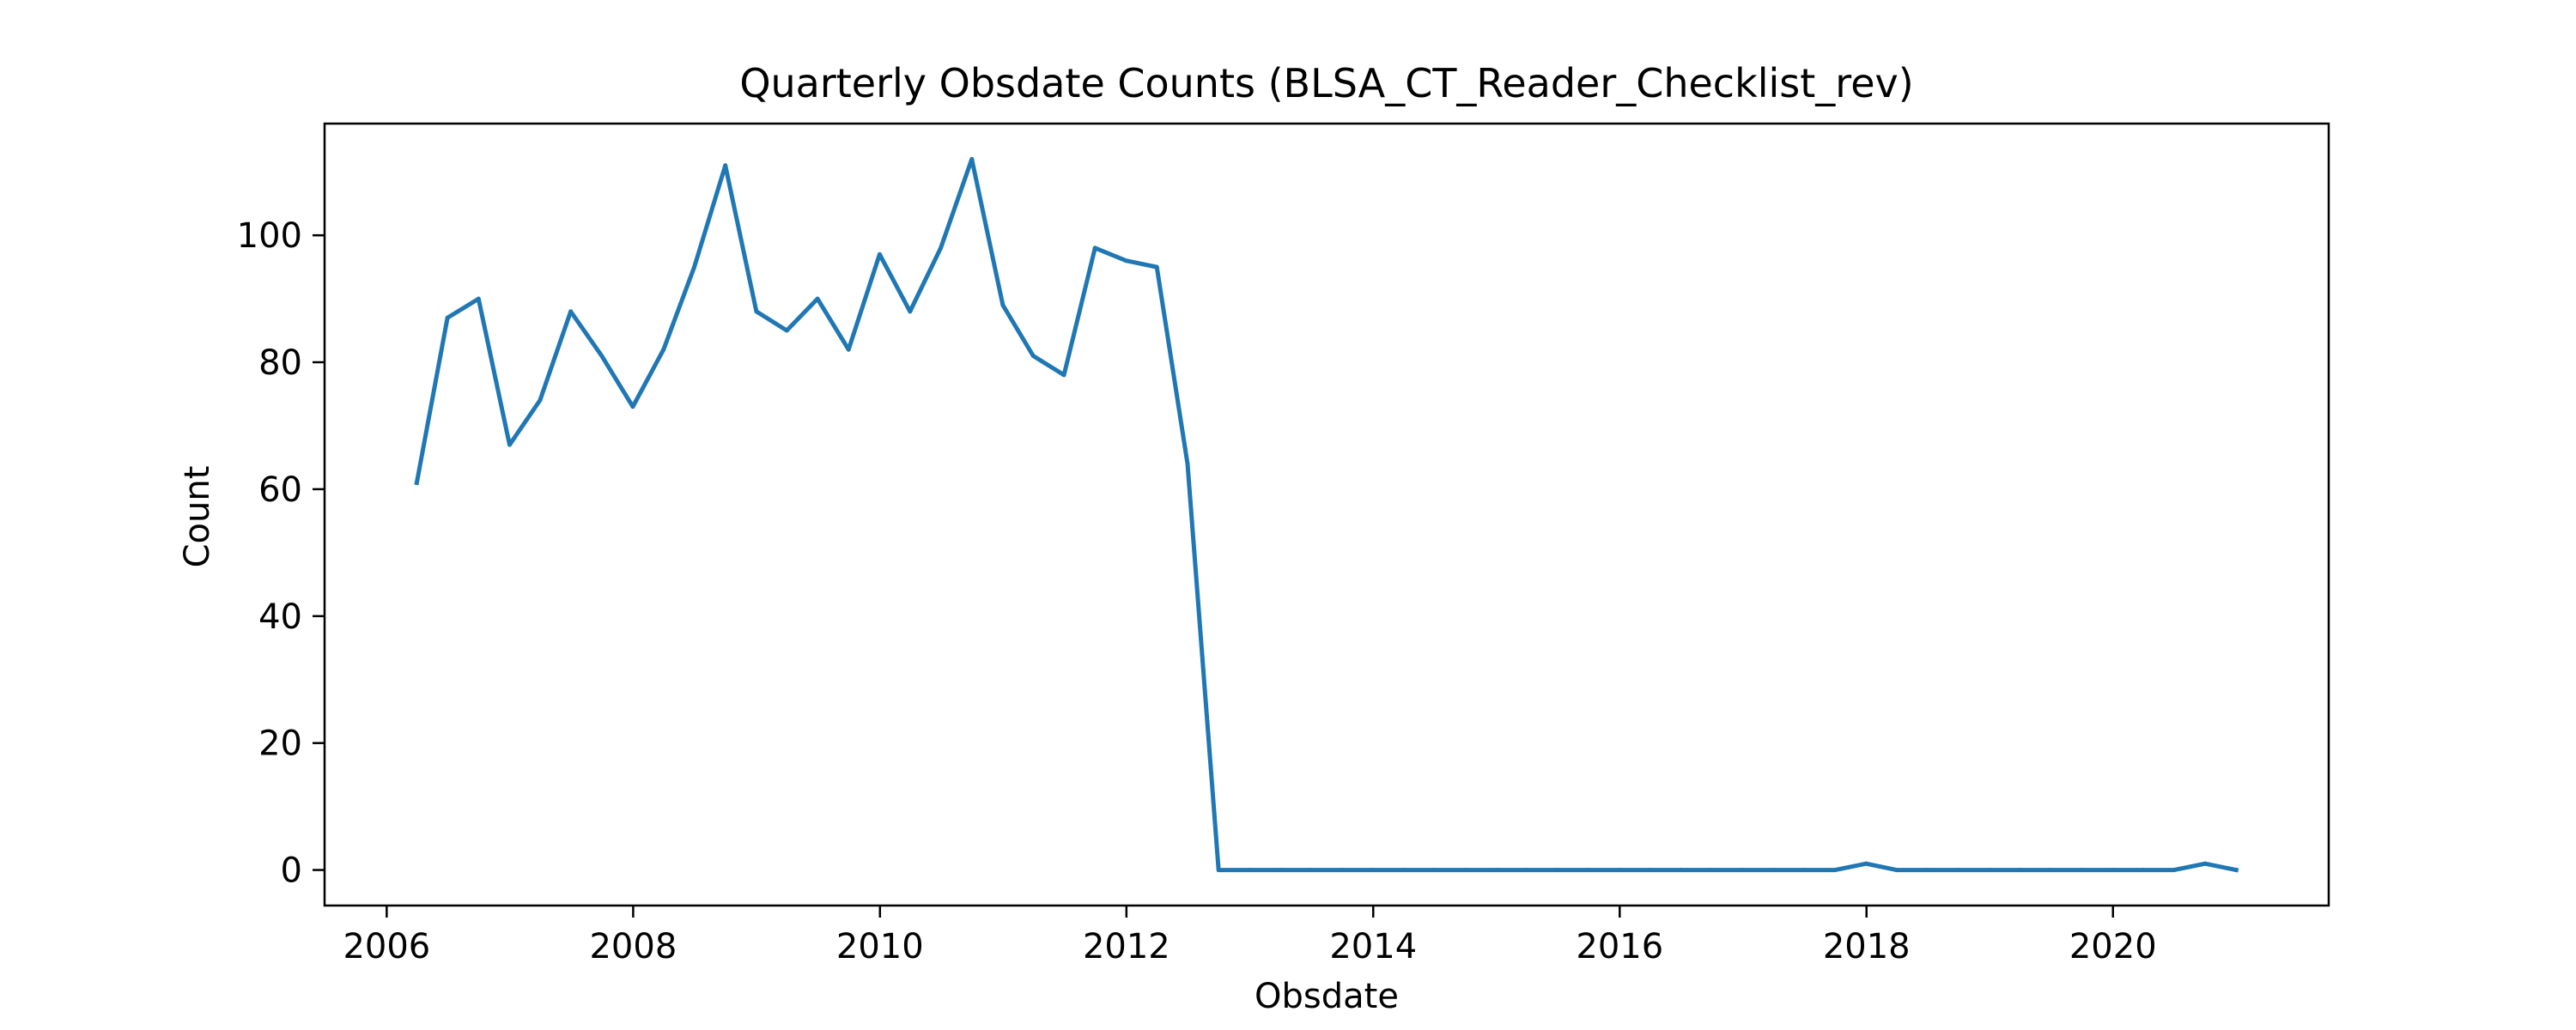 The height and width of the screenshot is (1030, 2576). What do you see at coordinates (1250, 936) in the screenshot?
I see `x-axis: 2006 2008 2010 2012 2014 2016 2018 2020` at bounding box center [1250, 936].